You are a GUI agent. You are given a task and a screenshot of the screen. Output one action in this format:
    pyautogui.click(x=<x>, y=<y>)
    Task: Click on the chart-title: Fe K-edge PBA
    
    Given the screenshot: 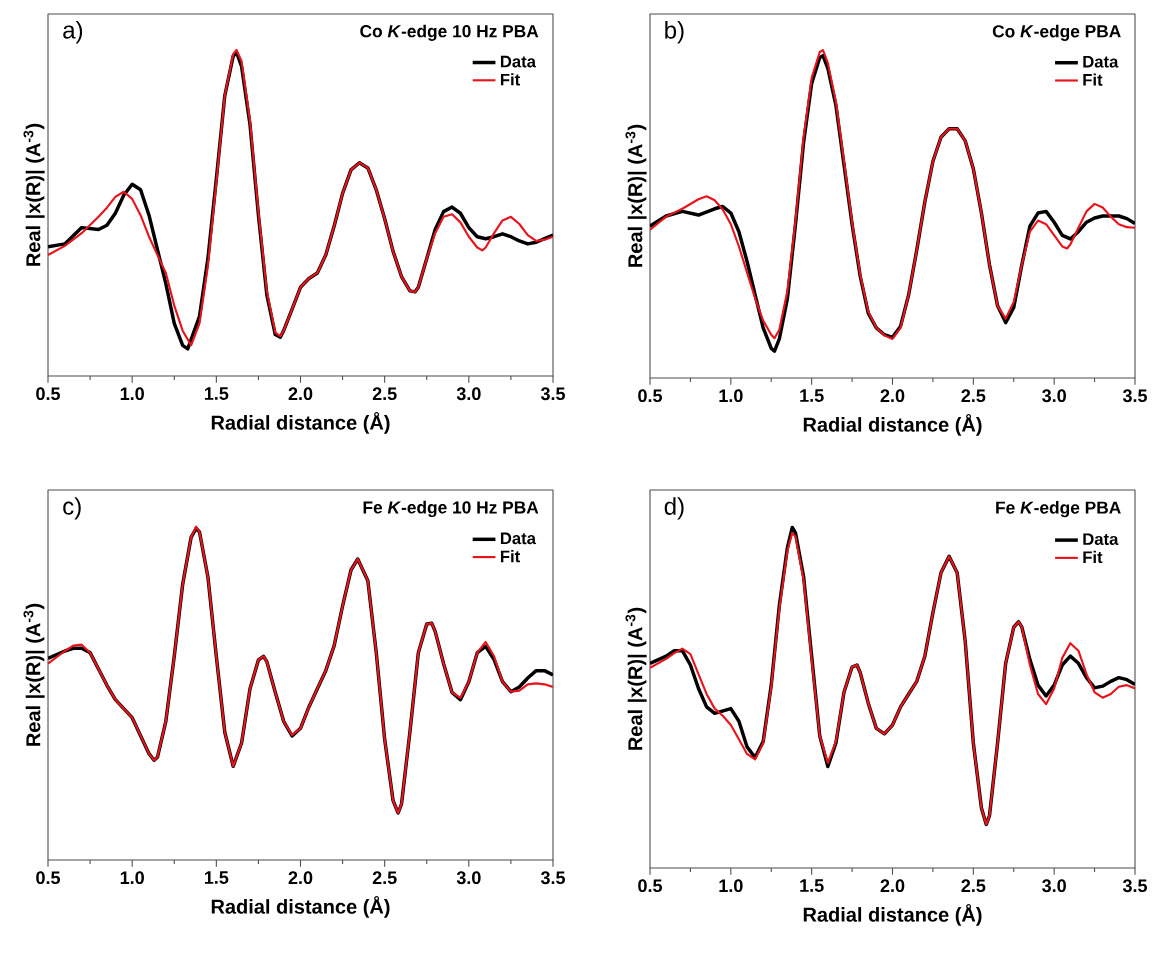 What is the action you would take?
    pyautogui.click(x=1058, y=509)
    